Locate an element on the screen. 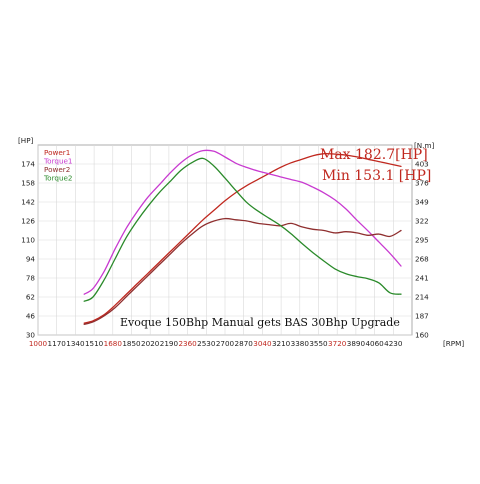 Image resolution: width=480 pixels, height=484 pixels. x-tick-label: 2700 is located at coordinates (225, 343).